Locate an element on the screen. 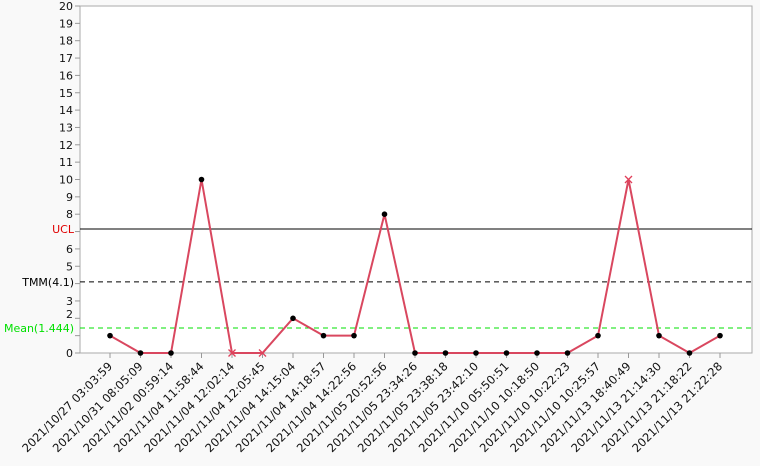 Image resolution: width=760 pixels, height=466 pixels. y-tick-label: 20 is located at coordinates (66, 6).